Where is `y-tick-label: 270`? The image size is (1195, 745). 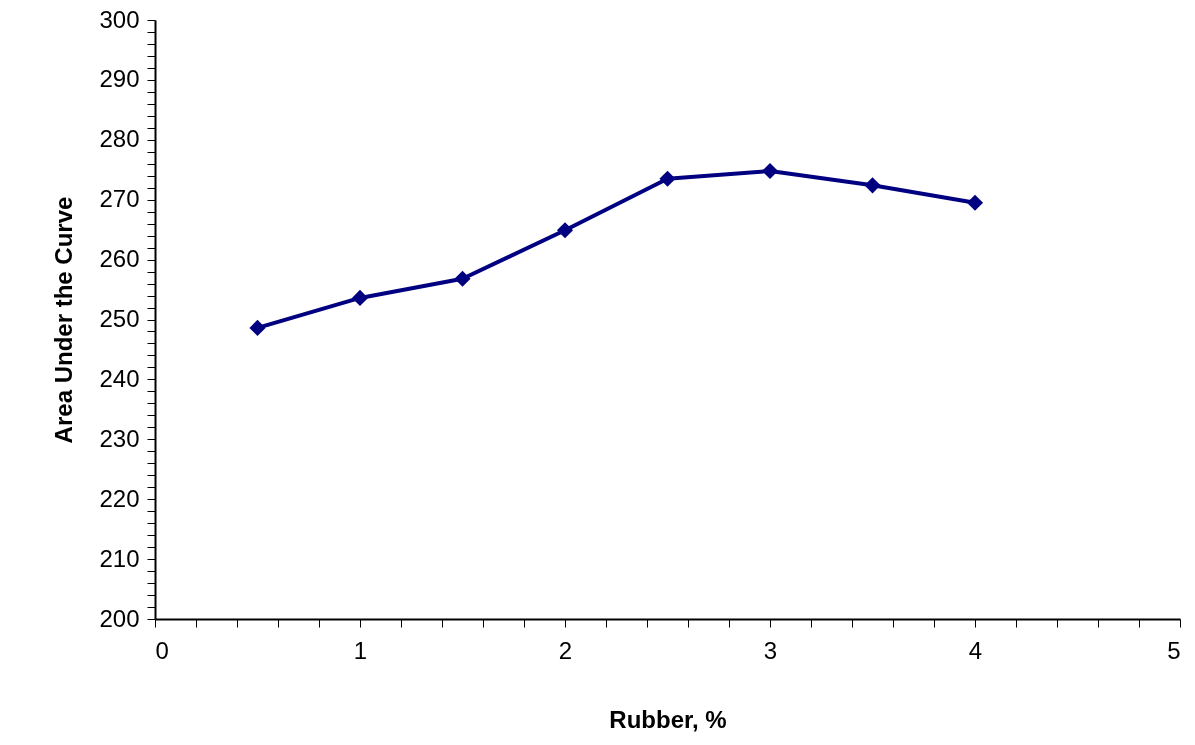
y-tick-label: 270 is located at coordinates (119, 199).